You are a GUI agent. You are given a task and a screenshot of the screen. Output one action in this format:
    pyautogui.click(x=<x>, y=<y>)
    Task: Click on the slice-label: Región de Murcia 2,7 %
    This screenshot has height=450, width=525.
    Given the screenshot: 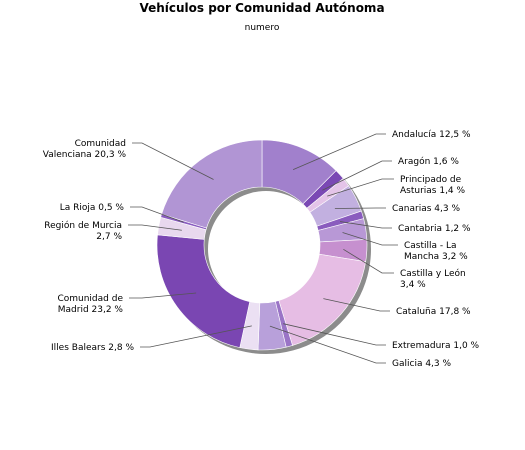 What is the action you would take?
    pyautogui.click(x=83, y=231)
    